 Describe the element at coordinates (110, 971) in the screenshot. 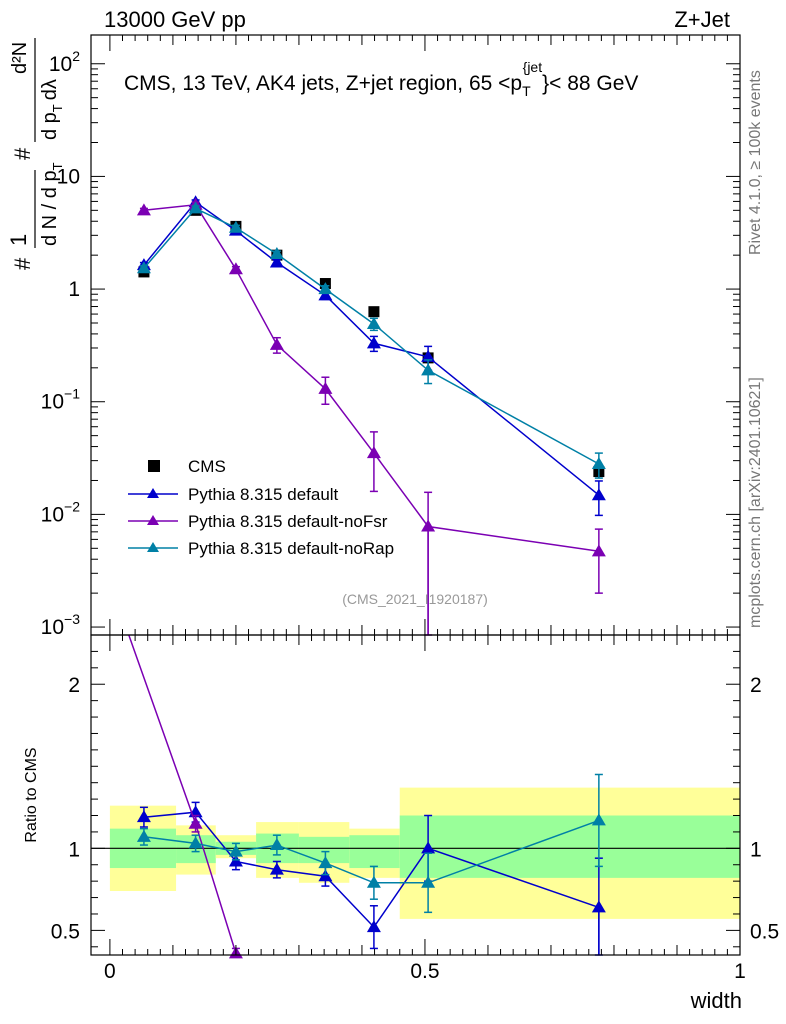

I see `x-tick-label: 0` at that location.